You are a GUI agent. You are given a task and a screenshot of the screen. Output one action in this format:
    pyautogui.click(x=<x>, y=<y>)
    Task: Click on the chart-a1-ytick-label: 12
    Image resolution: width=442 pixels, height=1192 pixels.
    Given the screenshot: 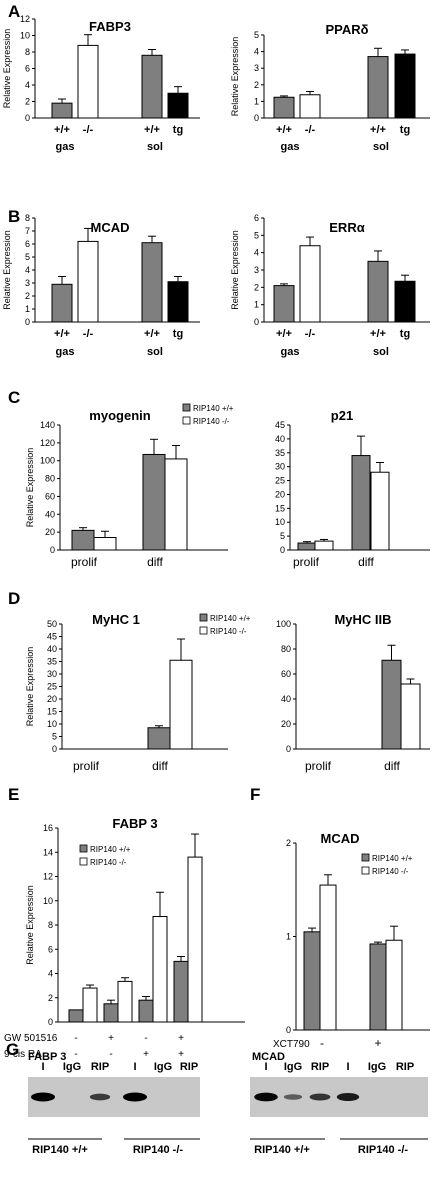 What is the action you would take?
    pyautogui.click(x=25, y=19)
    